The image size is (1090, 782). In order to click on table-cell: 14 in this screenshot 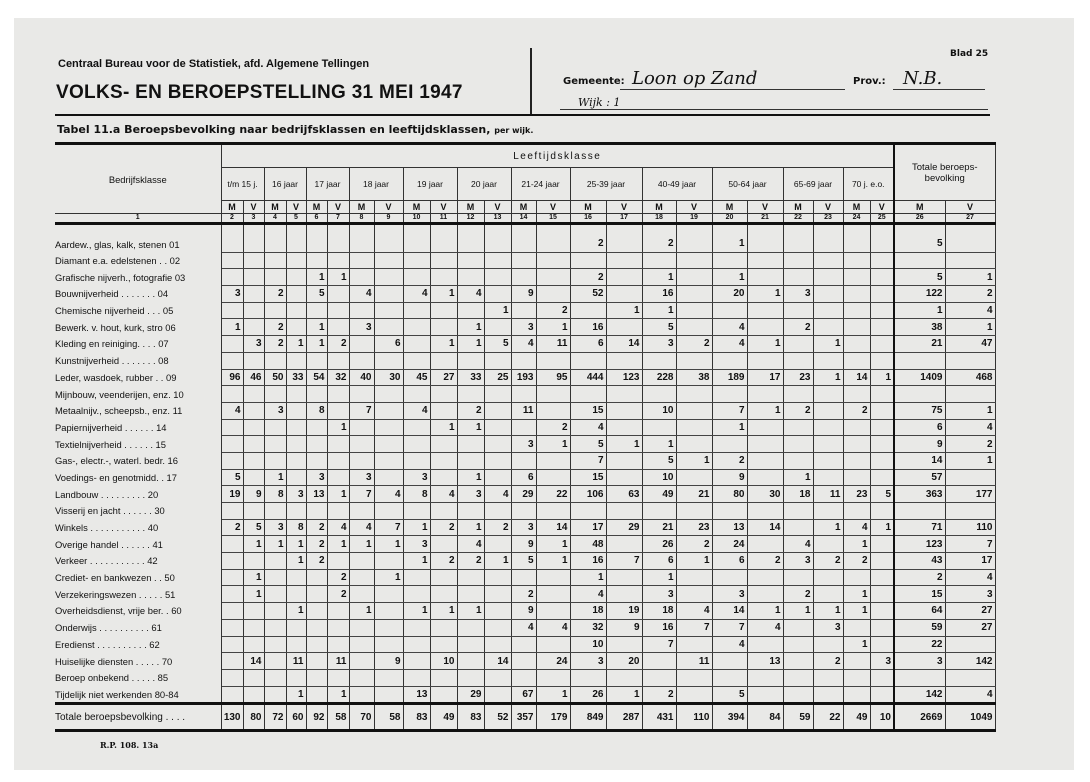, I will do `click(765, 528)`.